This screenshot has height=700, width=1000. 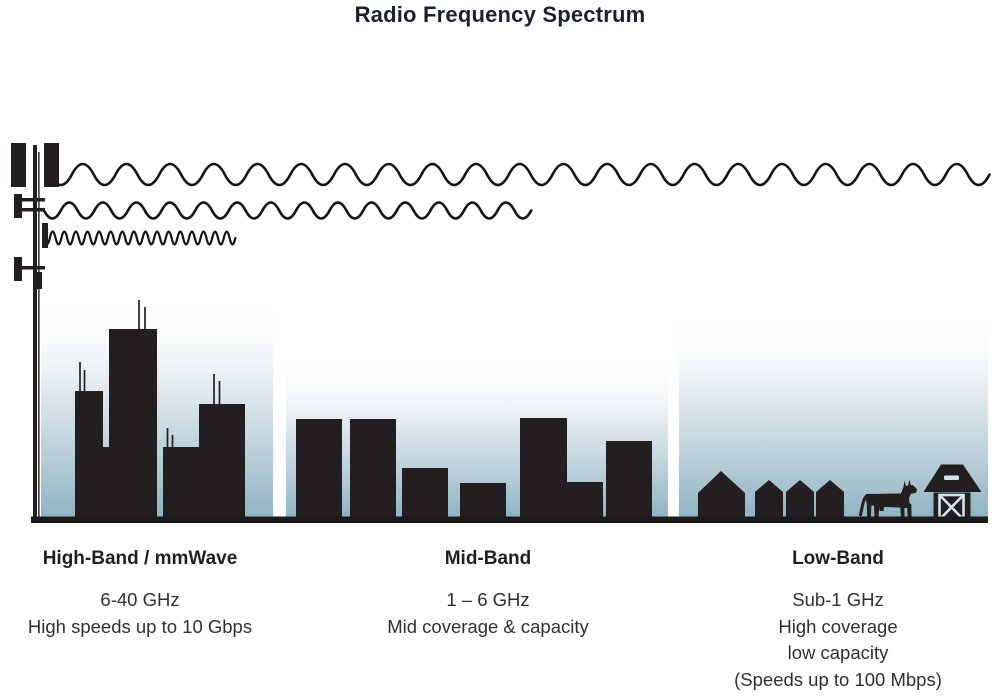 What do you see at coordinates (509, 519) in the screenshot?
I see `ground-line` at bounding box center [509, 519].